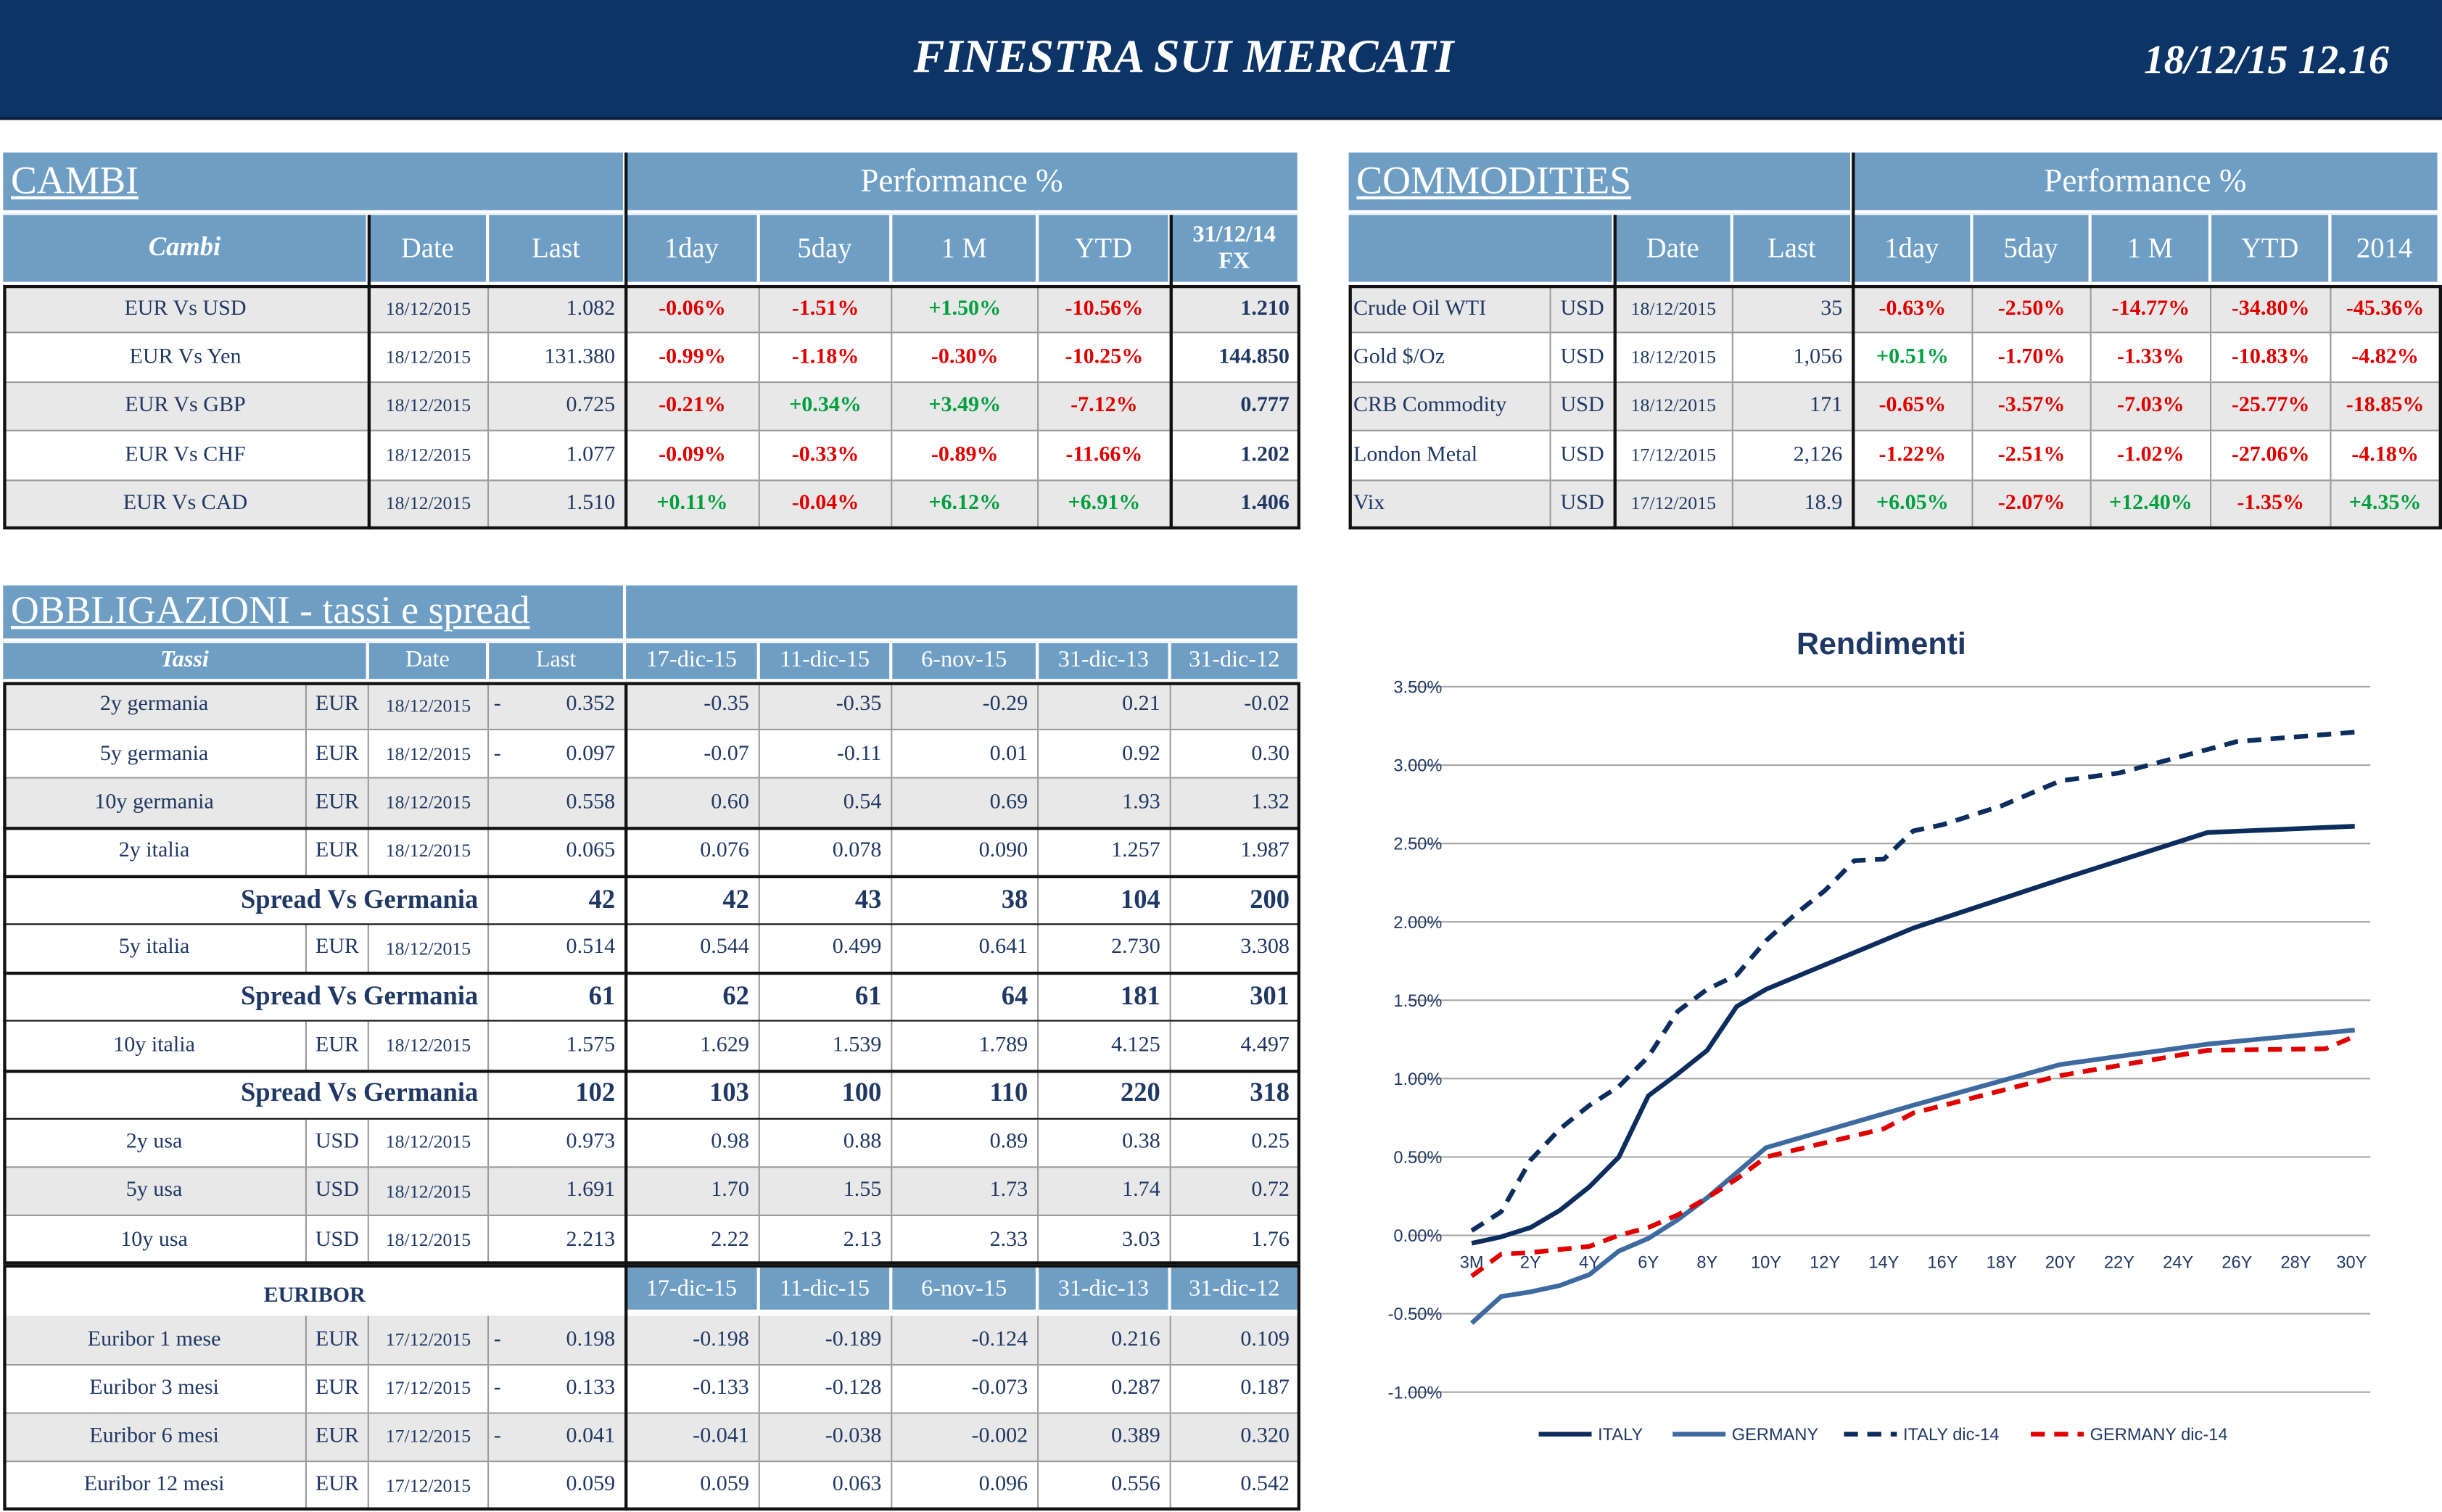 The height and width of the screenshot is (1512, 2442). Describe the element at coordinates (1105, 662) in the screenshot. I see `column-header: 31-dic-13` at that location.